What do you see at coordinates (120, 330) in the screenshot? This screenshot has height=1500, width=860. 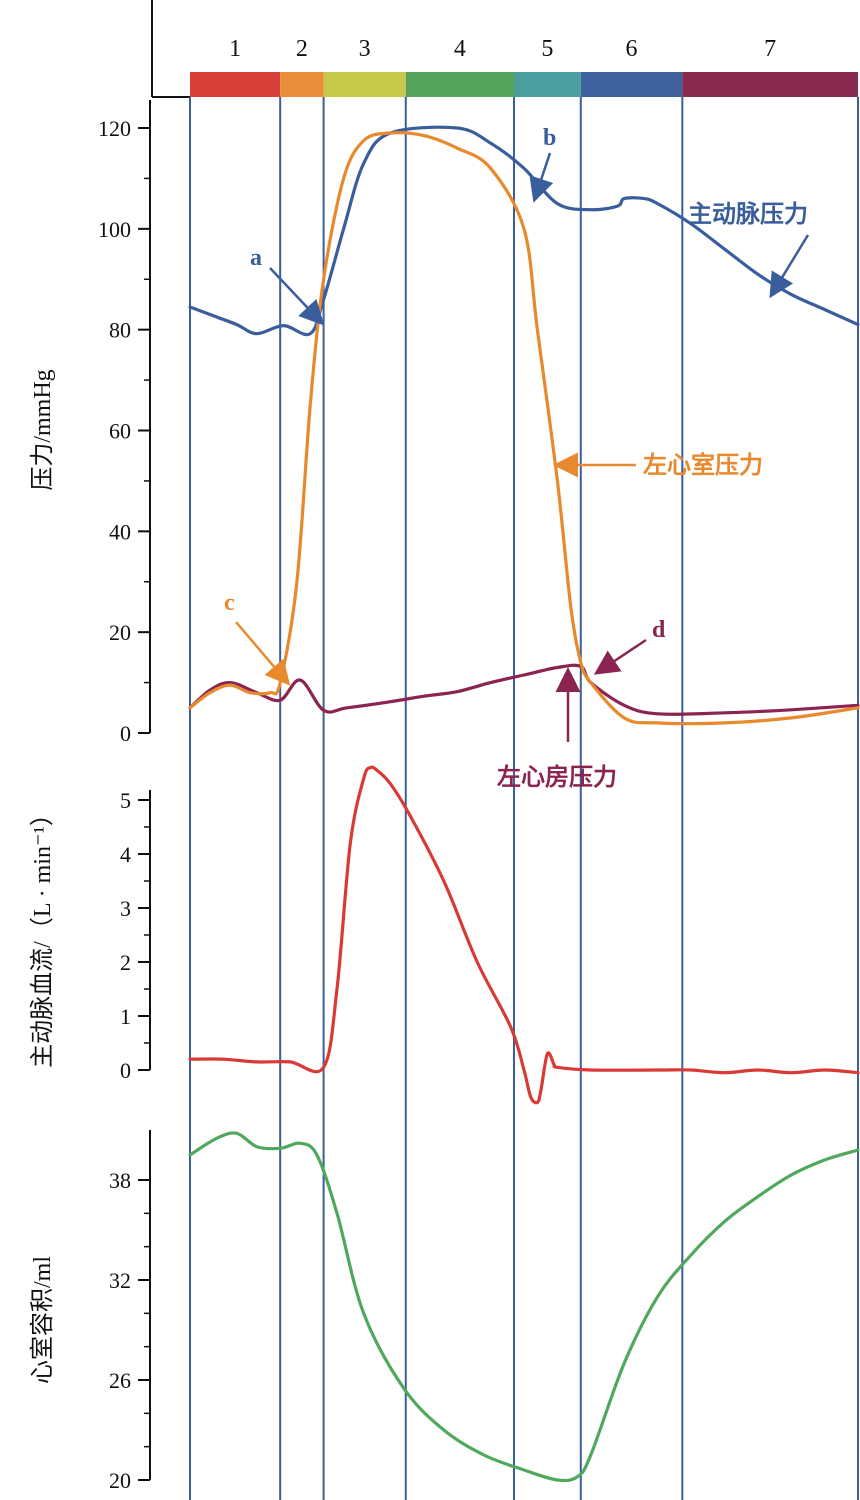 I see `y-tick-label: 80` at bounding box center [120, 330].